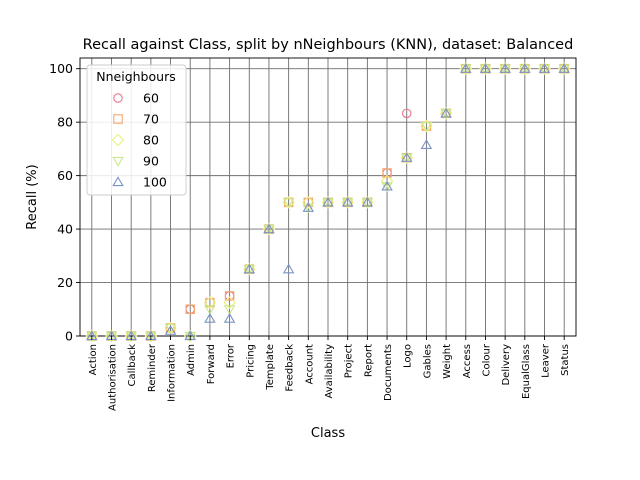 The width and height of the screenshot is (640, 480). Describe the element at coordinates (506, 365) in the screenshot. I see `x-tick-label: Delivery` at that location.